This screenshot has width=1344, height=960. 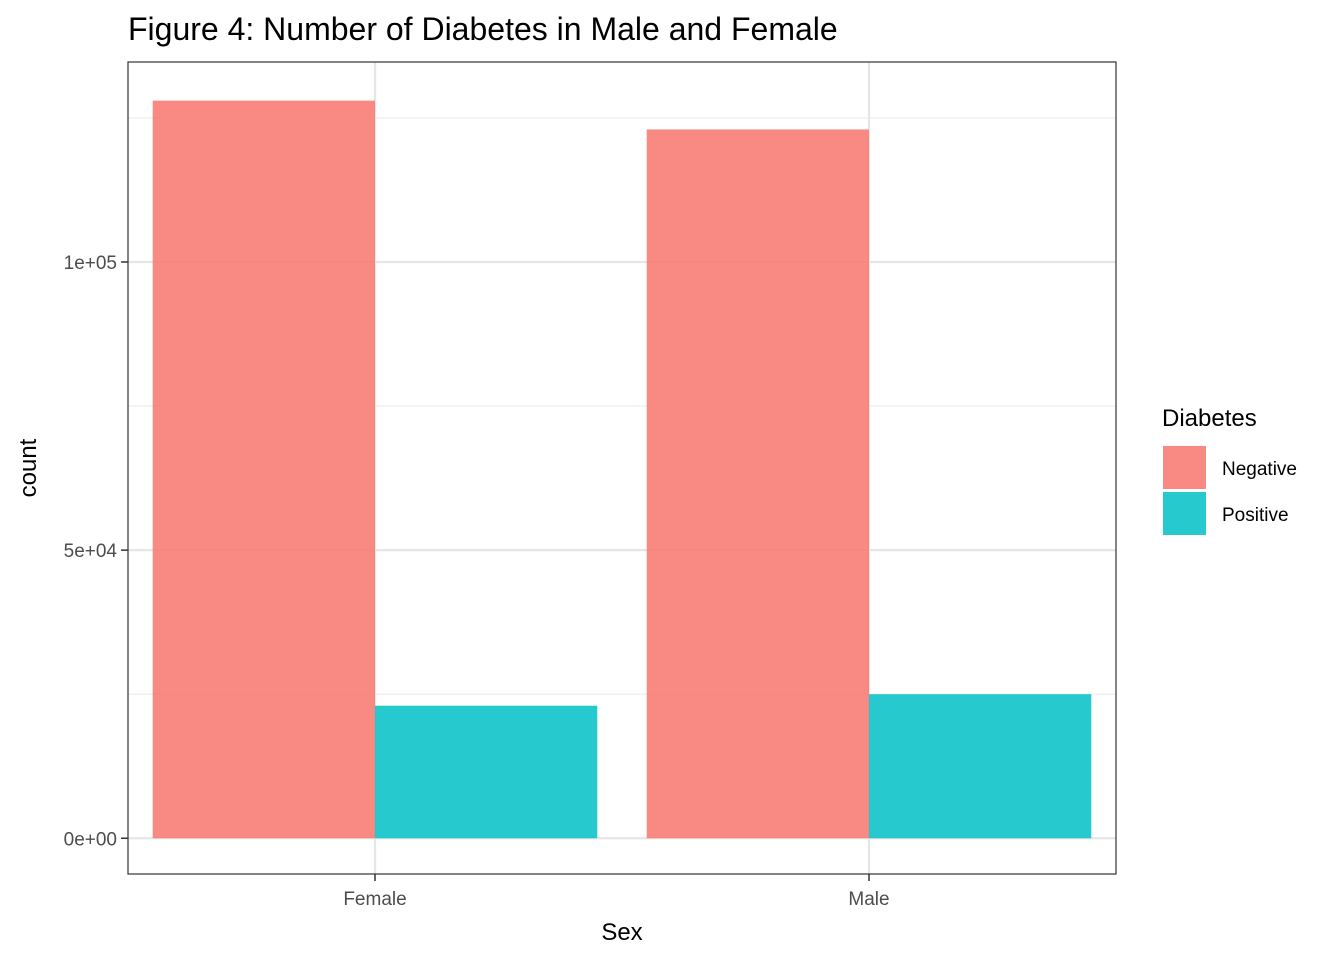 I want to click on y-tick-label: 5e+04, so click(x=91, y=551).